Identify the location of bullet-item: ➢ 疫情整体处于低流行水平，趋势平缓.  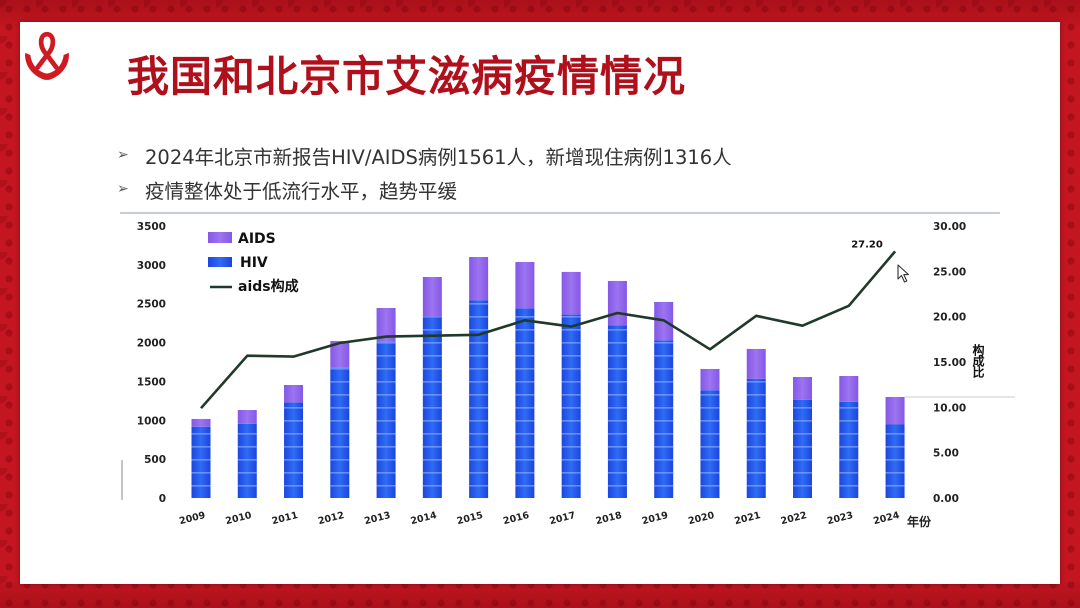
(424, 189).